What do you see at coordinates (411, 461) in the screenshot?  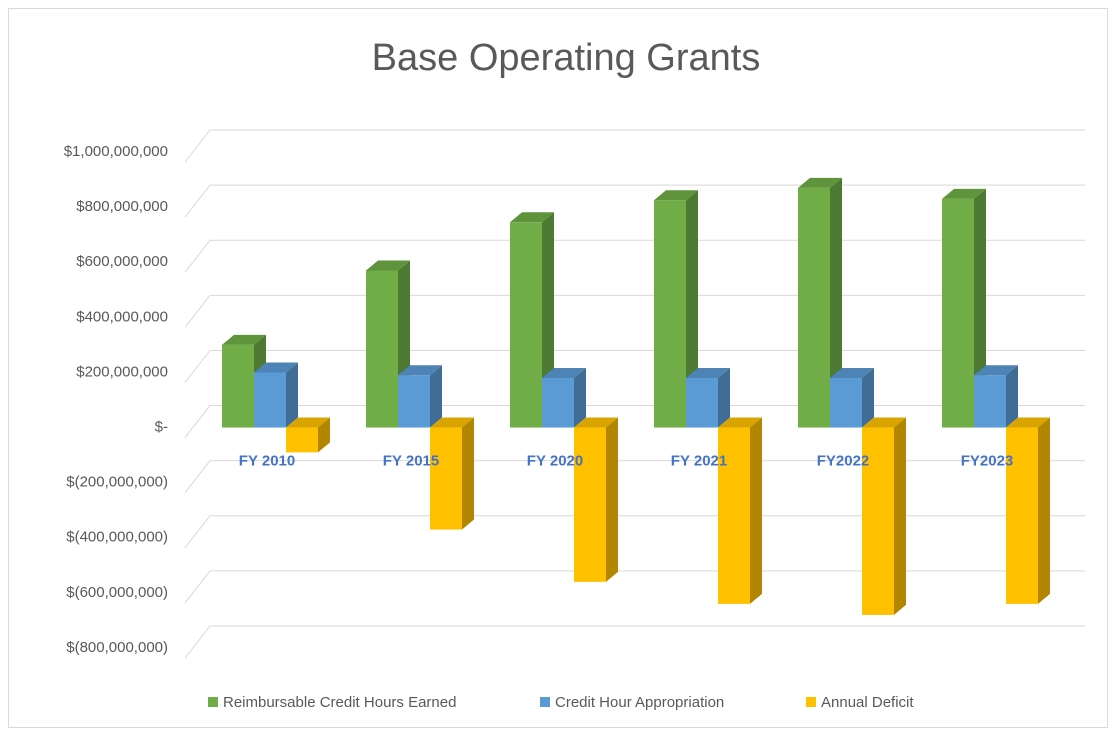 I see `x-tick-label: FY 2015` at bounding box center [411, 461].